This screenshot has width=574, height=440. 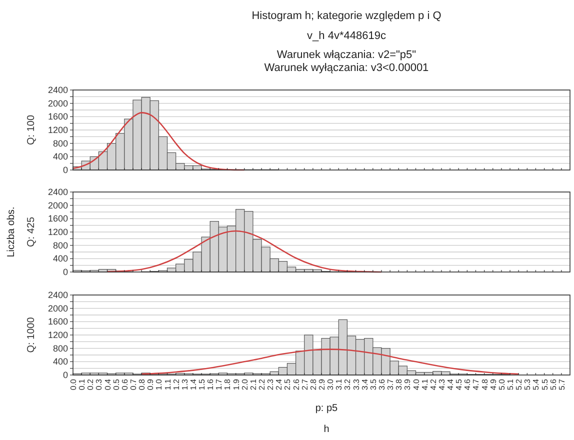 What do you see at coordinates (485, 384) in the screenshot?
I see `x-tick-label: 4.8` at bounding box center [485, 384].